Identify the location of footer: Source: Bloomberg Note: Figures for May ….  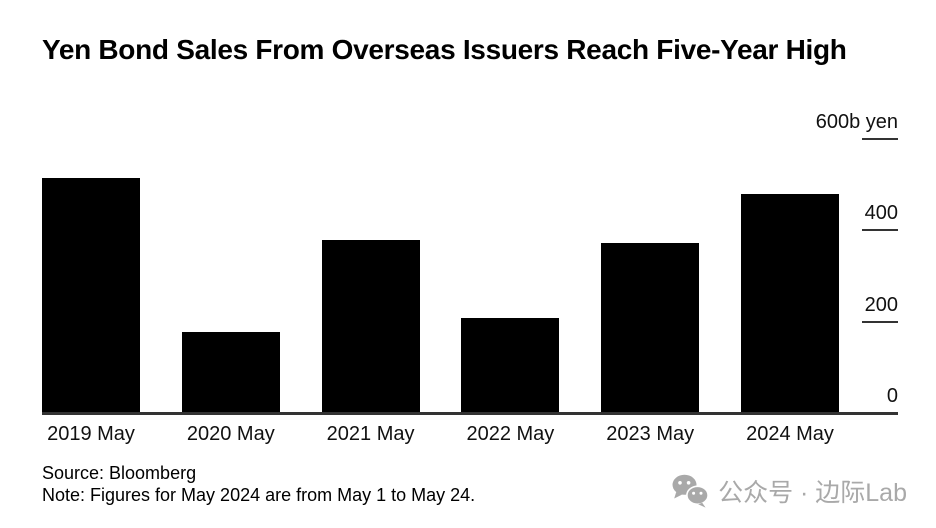
(258, 484).